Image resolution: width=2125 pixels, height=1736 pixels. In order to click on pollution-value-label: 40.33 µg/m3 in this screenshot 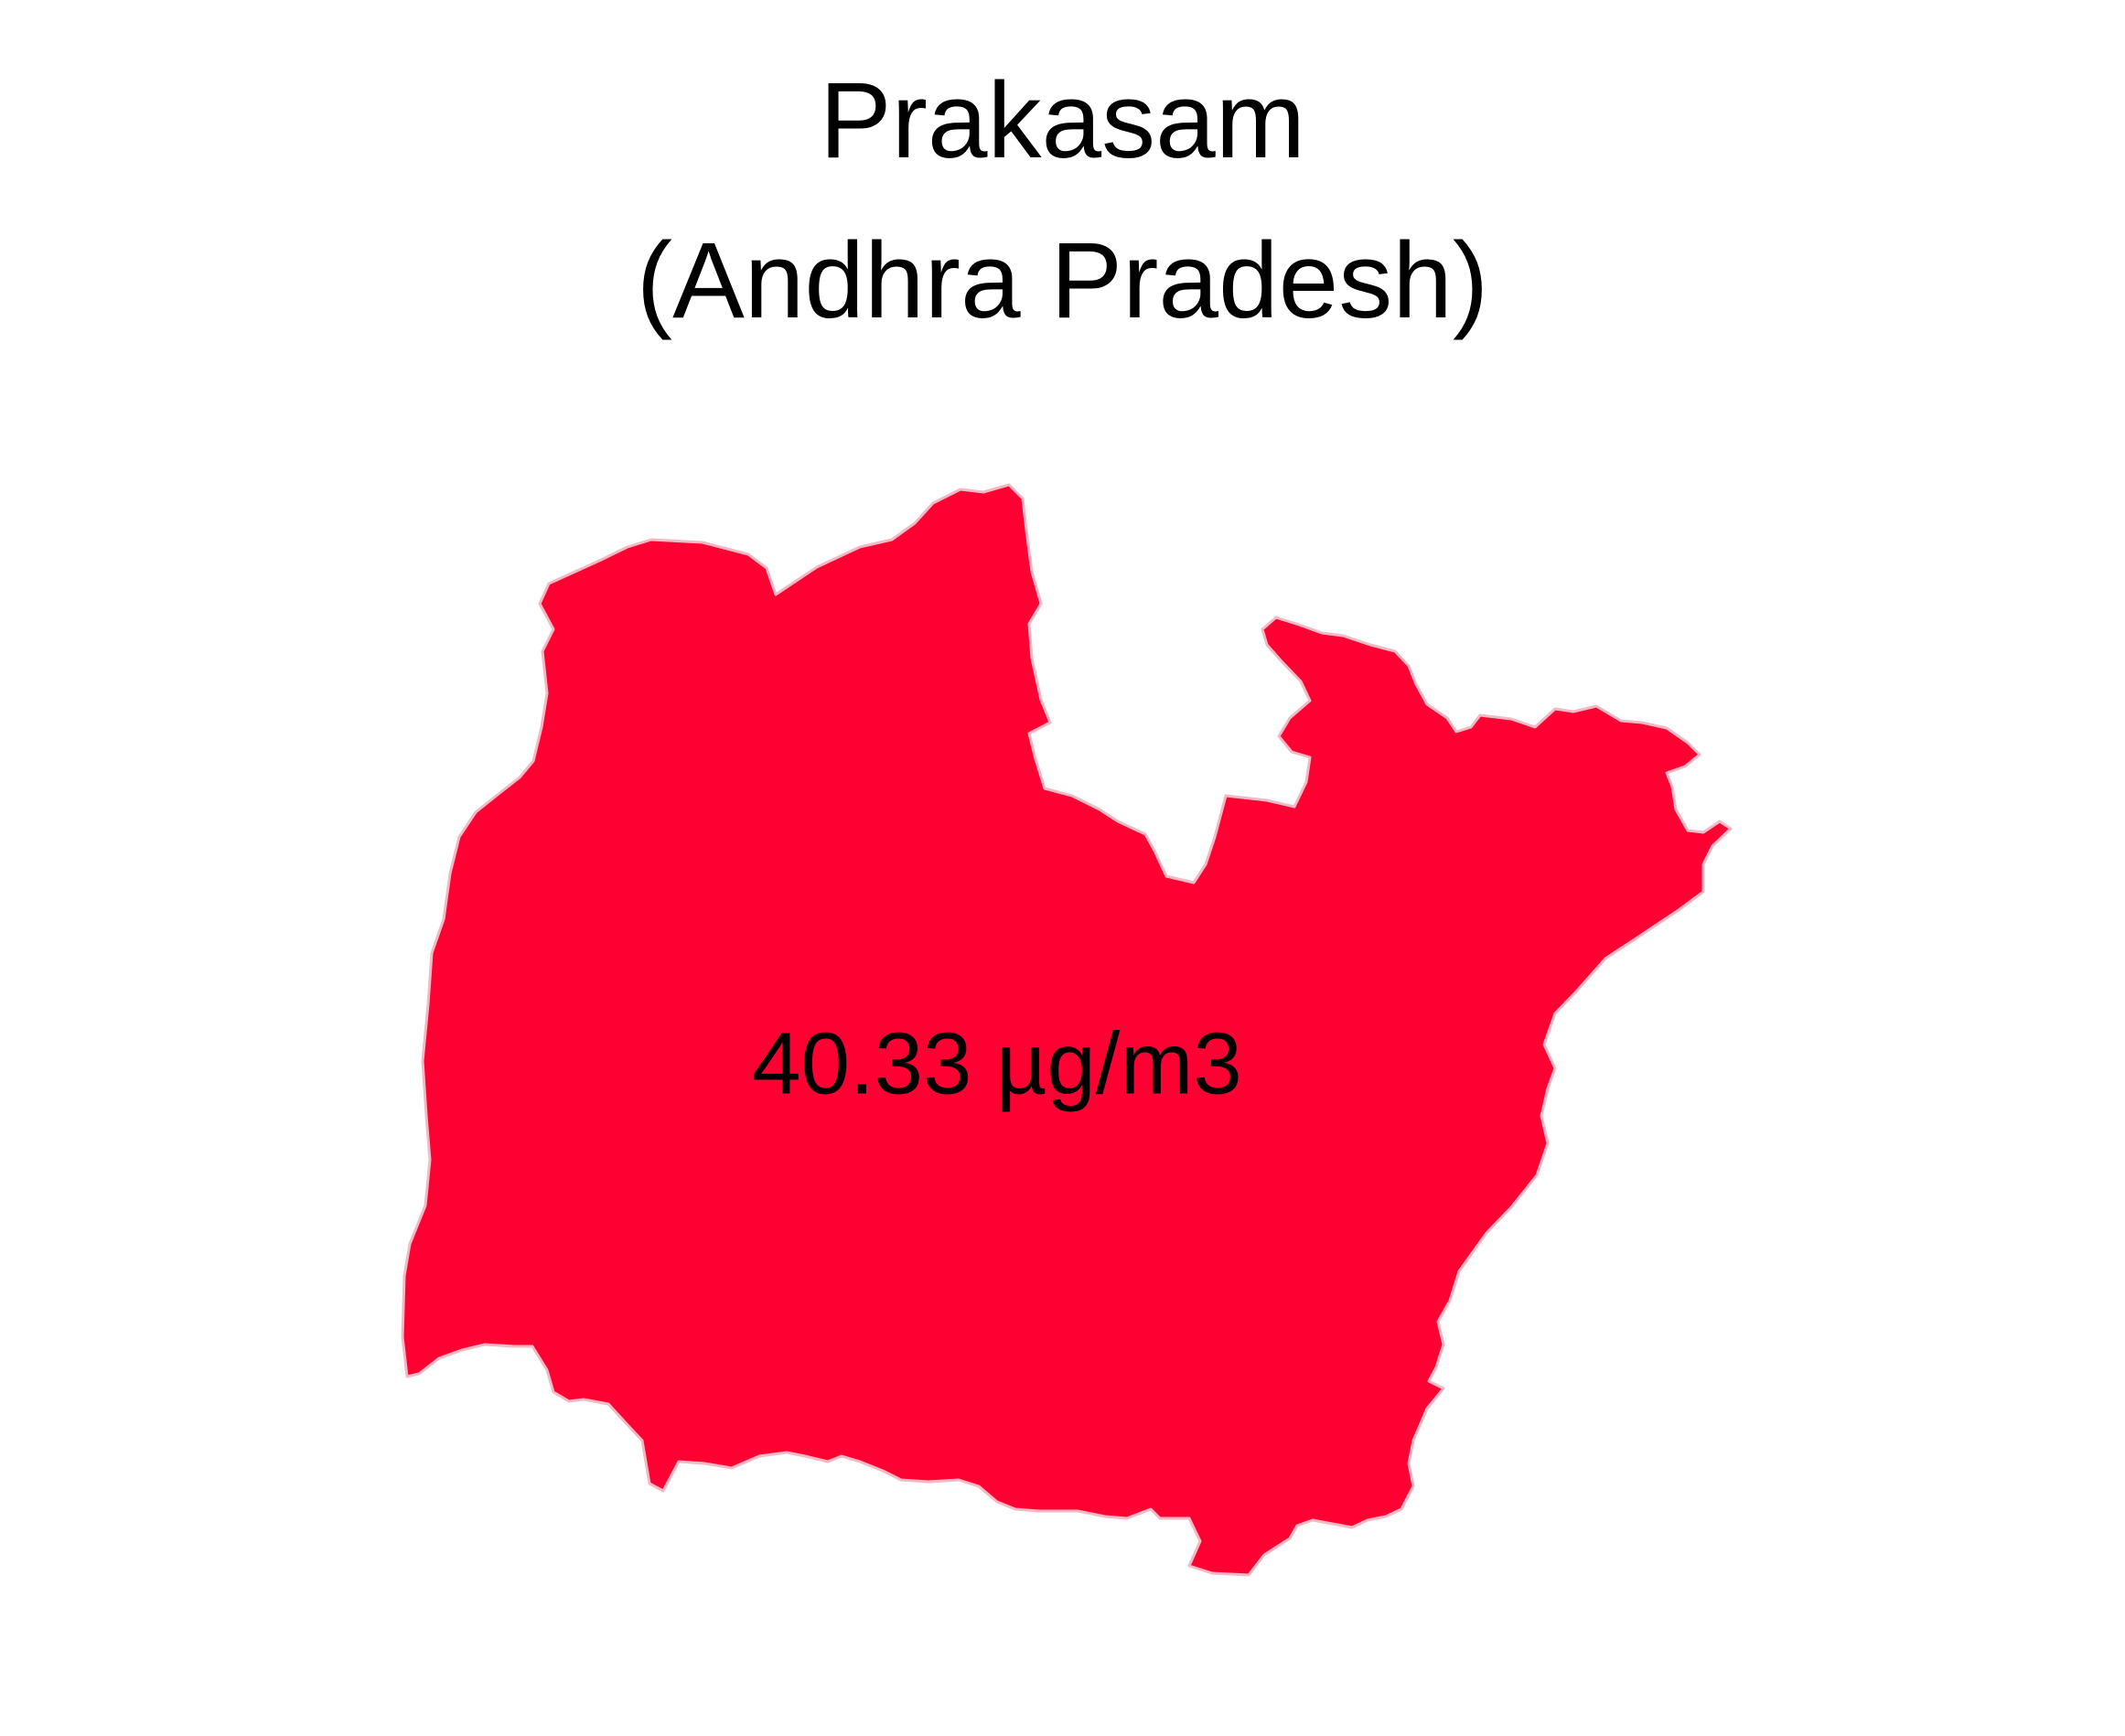, I will do `click(997, 1063)`.